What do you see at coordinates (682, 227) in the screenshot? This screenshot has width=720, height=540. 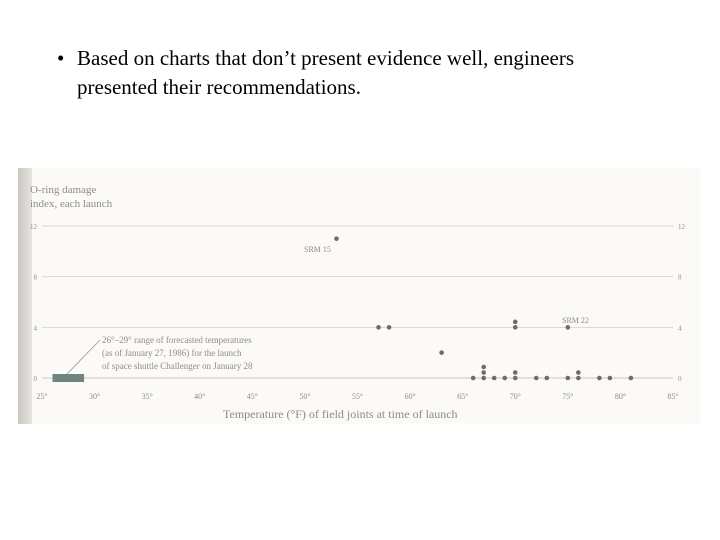 I see `y-tick-label-right-12: 12` at bounding box center [682, 227].